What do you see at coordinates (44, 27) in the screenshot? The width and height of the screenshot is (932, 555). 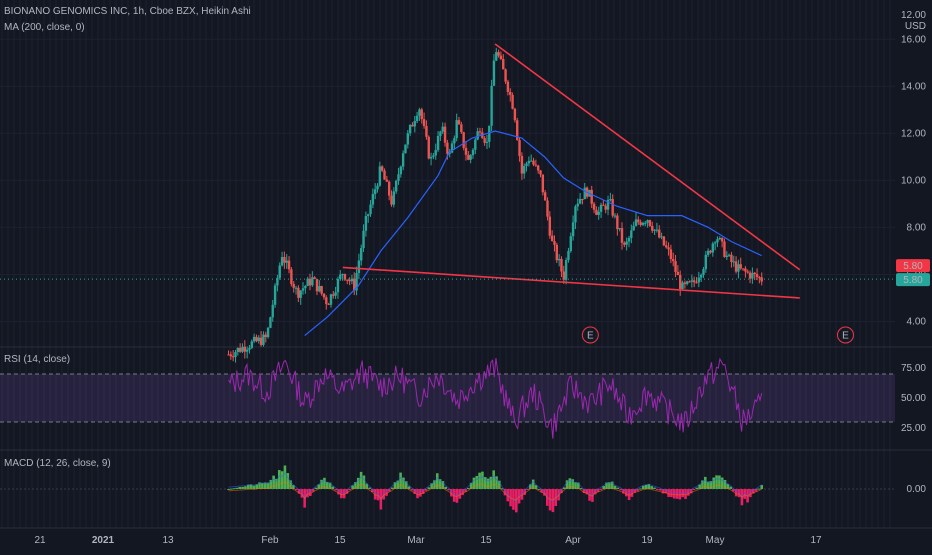 I see `ma-title: MA (200, close, 0)` at bounding box center [44, 27].